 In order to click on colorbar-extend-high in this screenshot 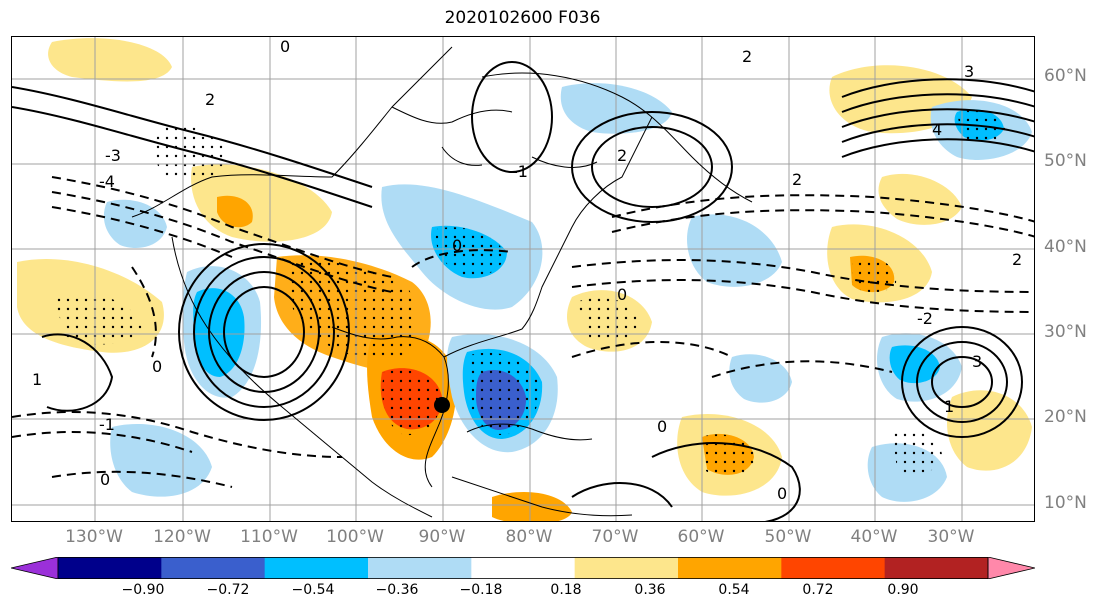, I will do `click(1011, 568)`.